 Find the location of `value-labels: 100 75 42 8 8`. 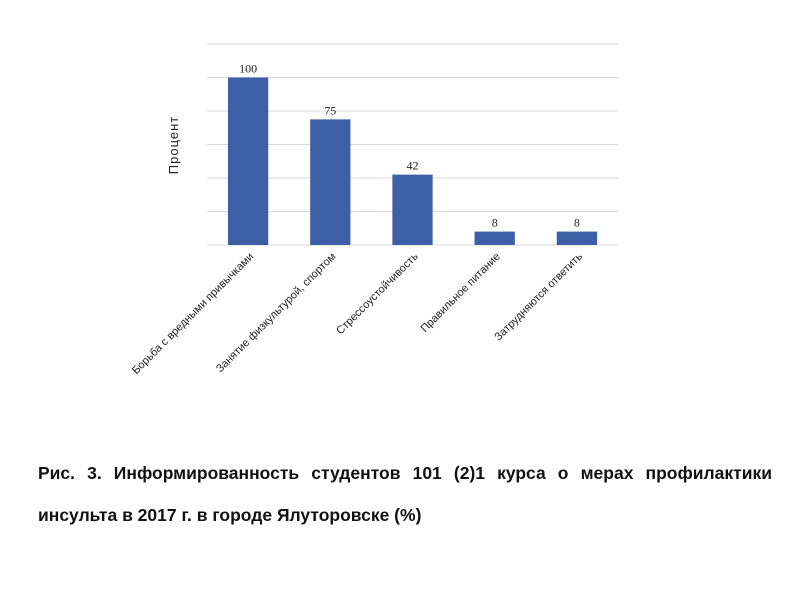

value-labels: 100 75 42 8 8 is located at coordinates (409, 146).